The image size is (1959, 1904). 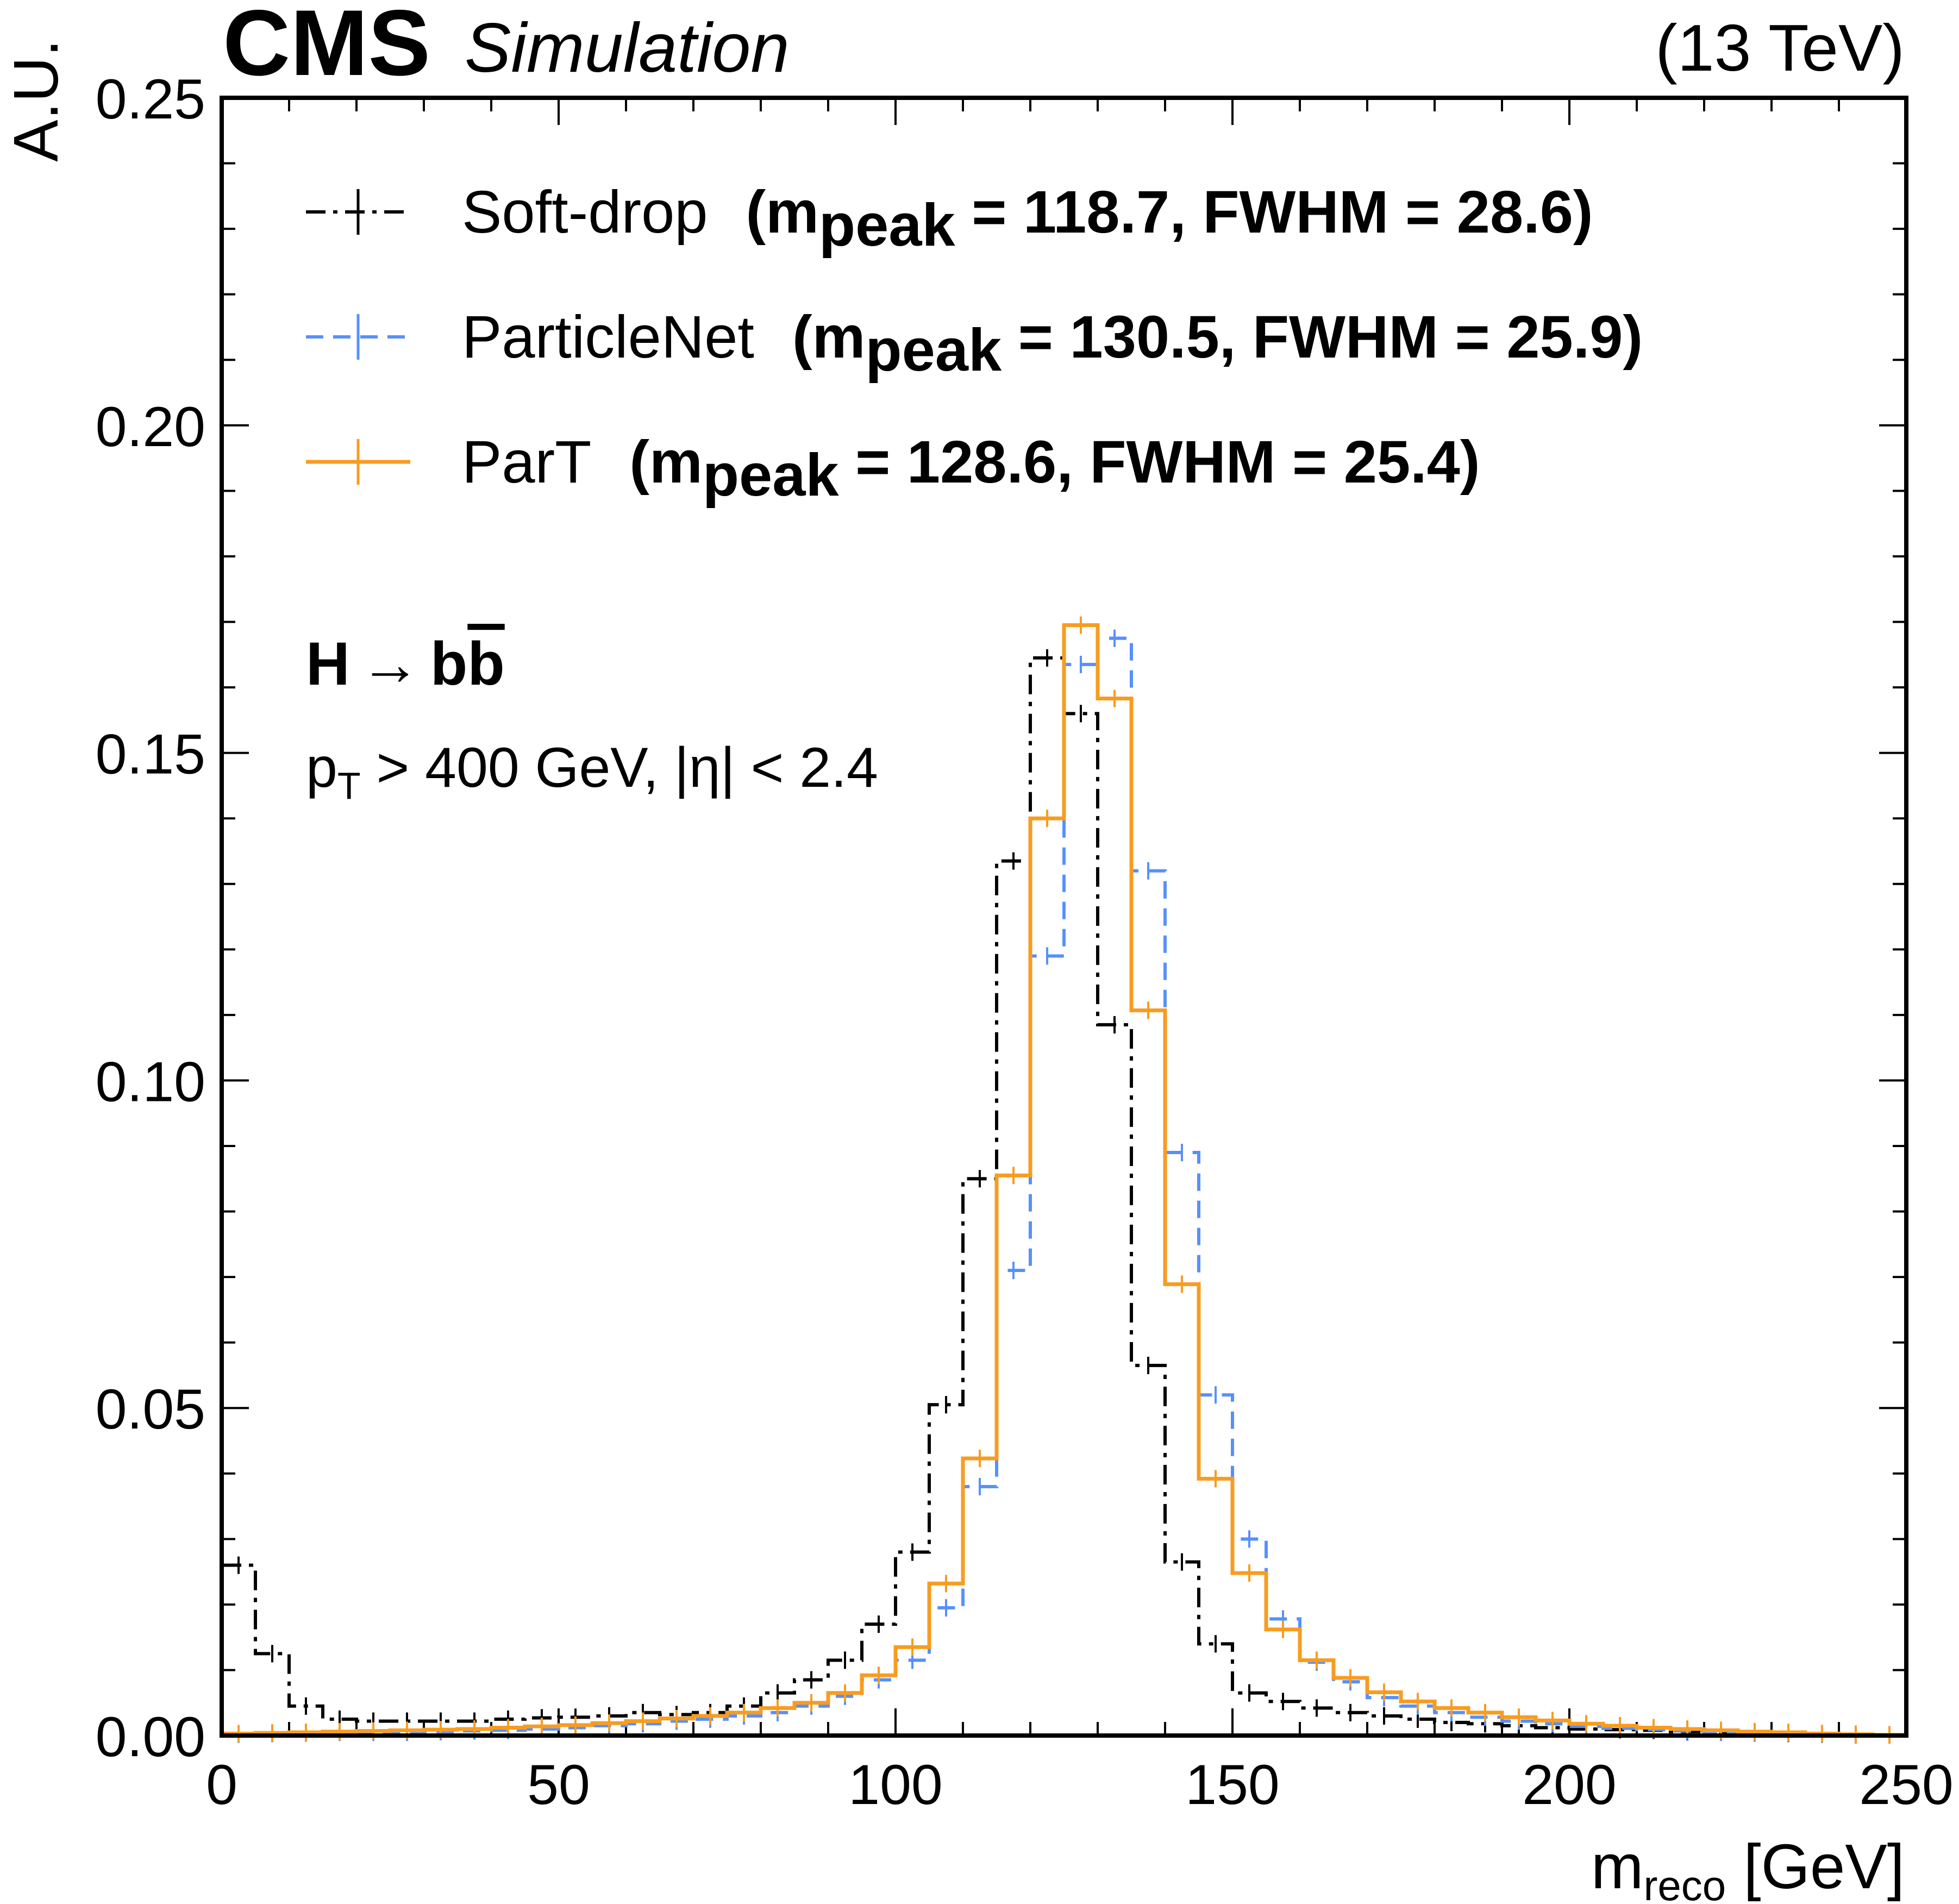 What do you see at coordinates (627, 48) in the screenshot?
I see `status-label: Simulation` at bounding box center [627, 48].